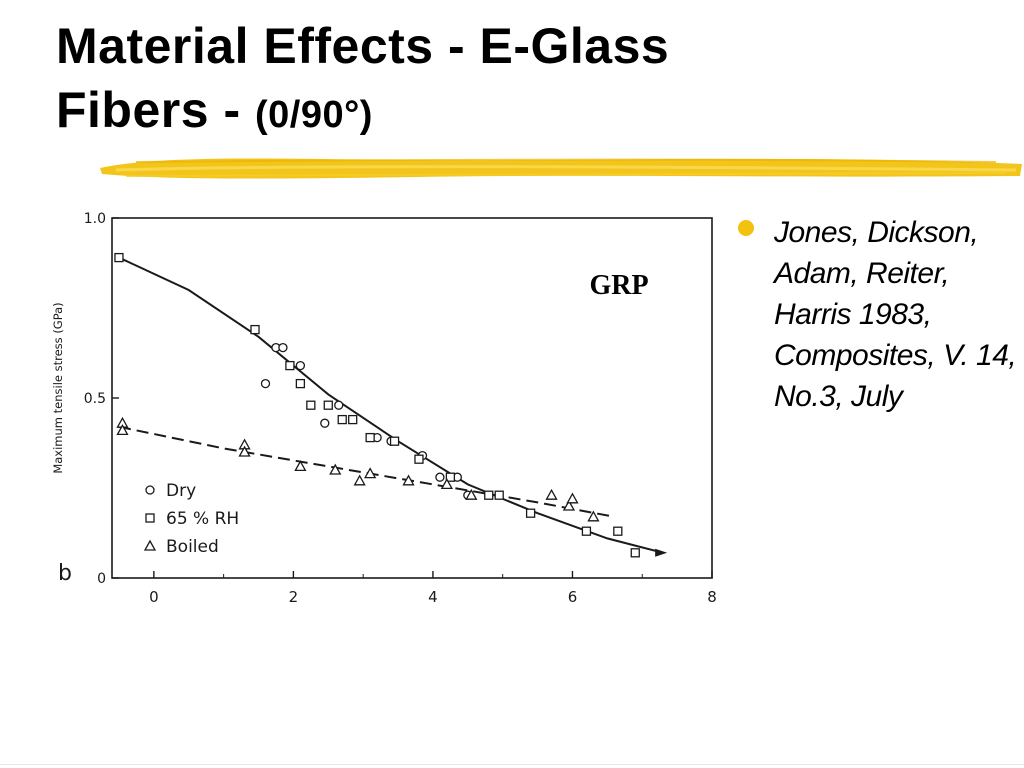  I want to click on dashed-fit-line, so click(366, 471).